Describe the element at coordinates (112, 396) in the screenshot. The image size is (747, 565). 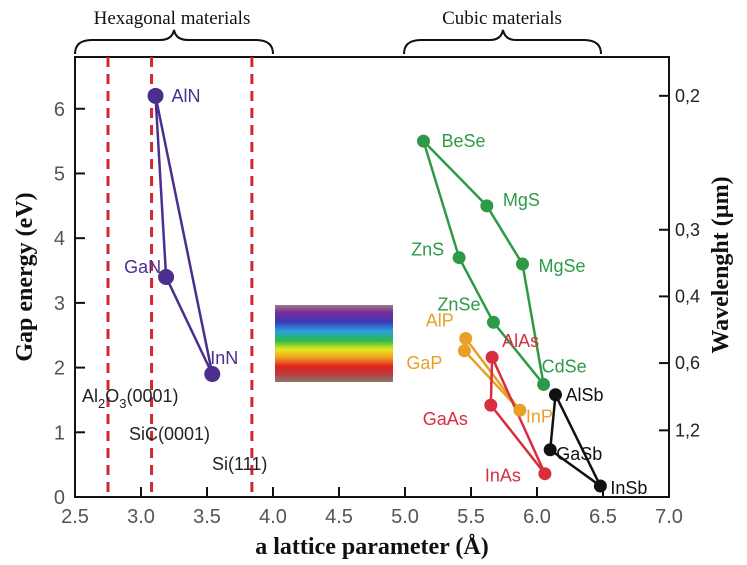
I see `al2o3-o: O` at that location.